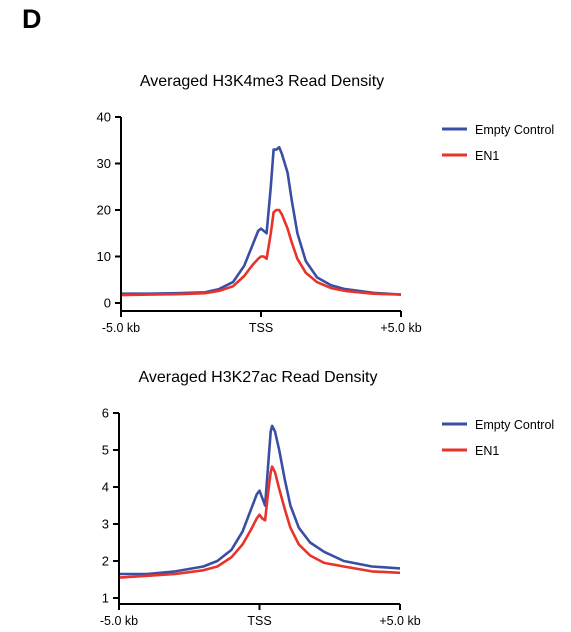  I want to click on chart-2-title: Averaged H3K27ac Read Density, so click(258, 377).